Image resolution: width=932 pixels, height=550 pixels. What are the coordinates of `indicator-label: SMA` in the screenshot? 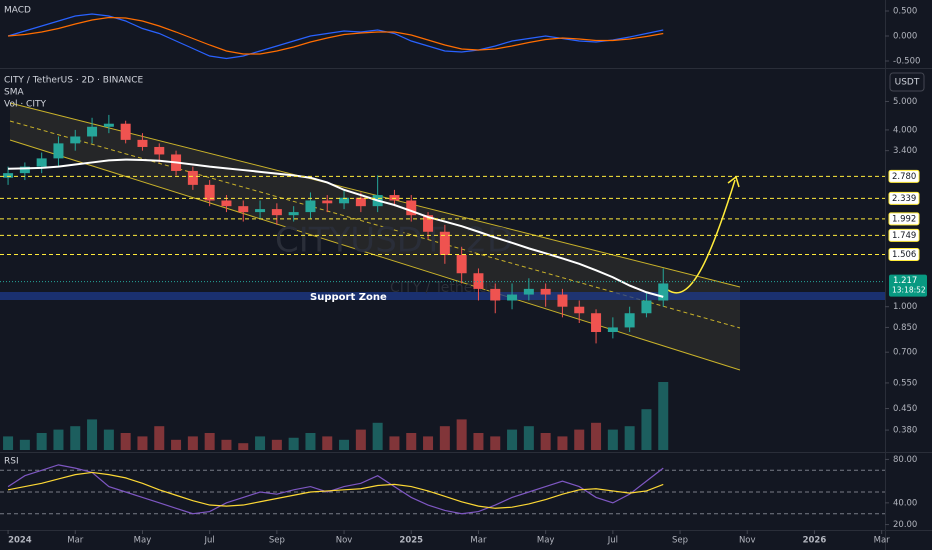 It's located at (14, 93).